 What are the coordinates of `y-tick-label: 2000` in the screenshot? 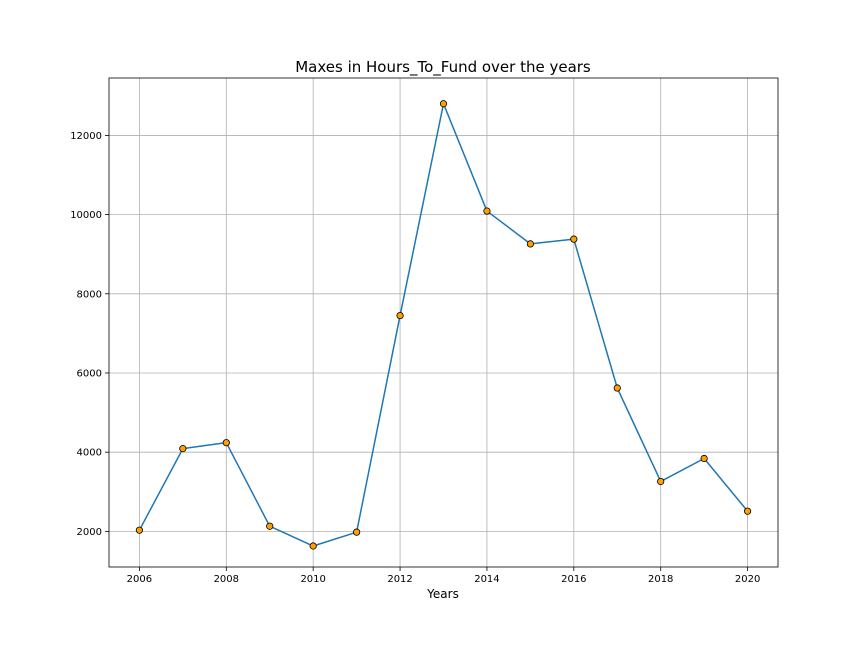 It's located at (89, 532).